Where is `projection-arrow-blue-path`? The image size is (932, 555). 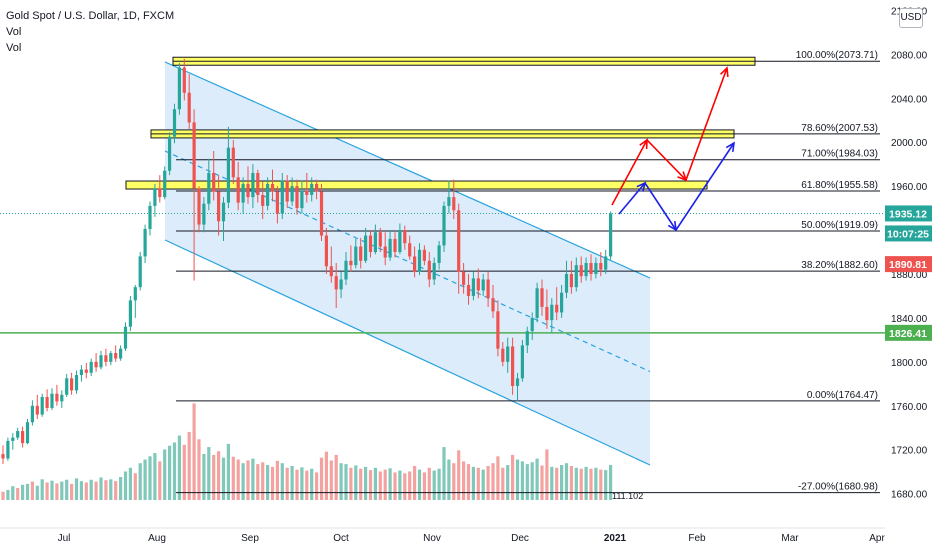
projection-arrow-blue-path is located at coordinates (676, 187).